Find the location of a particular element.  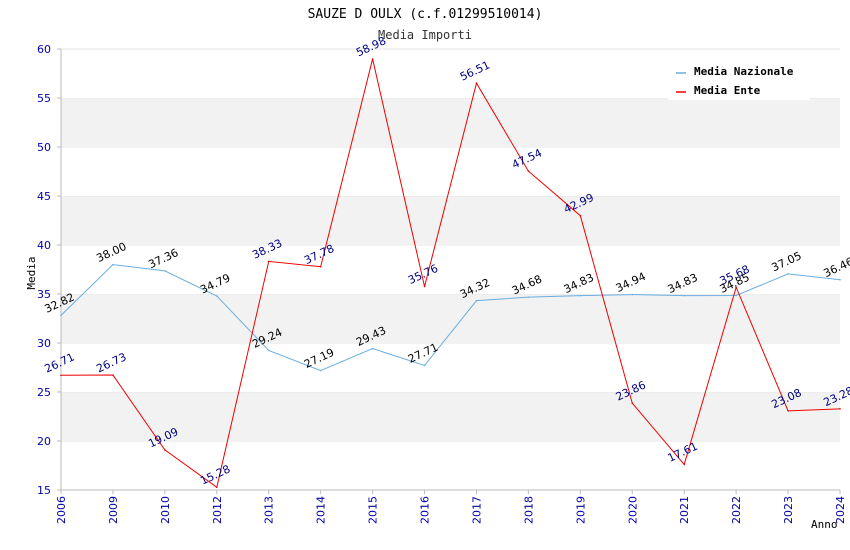

x-tick-label: 2009 is located at coordinates (113, 510).